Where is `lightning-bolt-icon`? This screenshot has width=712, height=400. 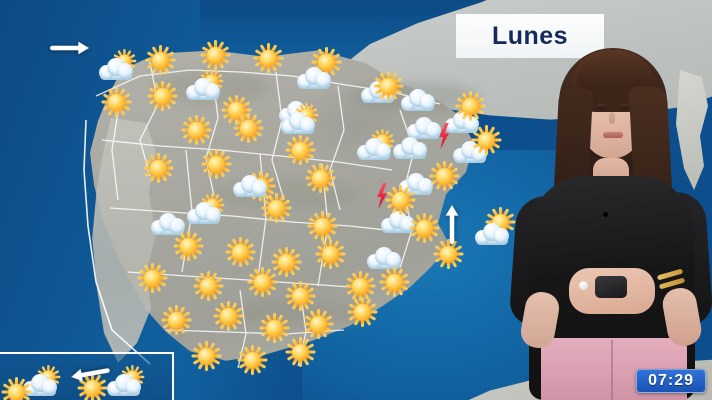 lightning-bolt-icon is located at coordinates (444, 136).